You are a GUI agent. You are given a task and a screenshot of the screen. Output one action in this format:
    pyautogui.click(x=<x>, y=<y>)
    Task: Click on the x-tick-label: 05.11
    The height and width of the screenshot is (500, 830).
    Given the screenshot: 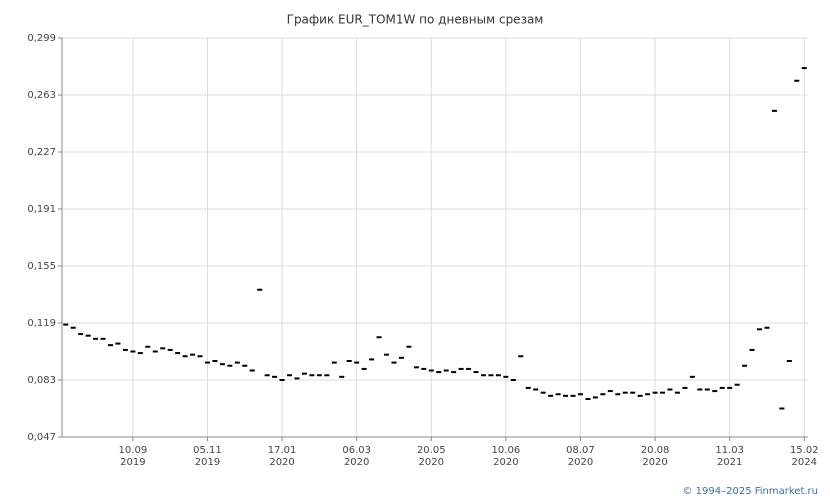 What is the action you would take?
    pyautogui.click(x=207, y=450)
    